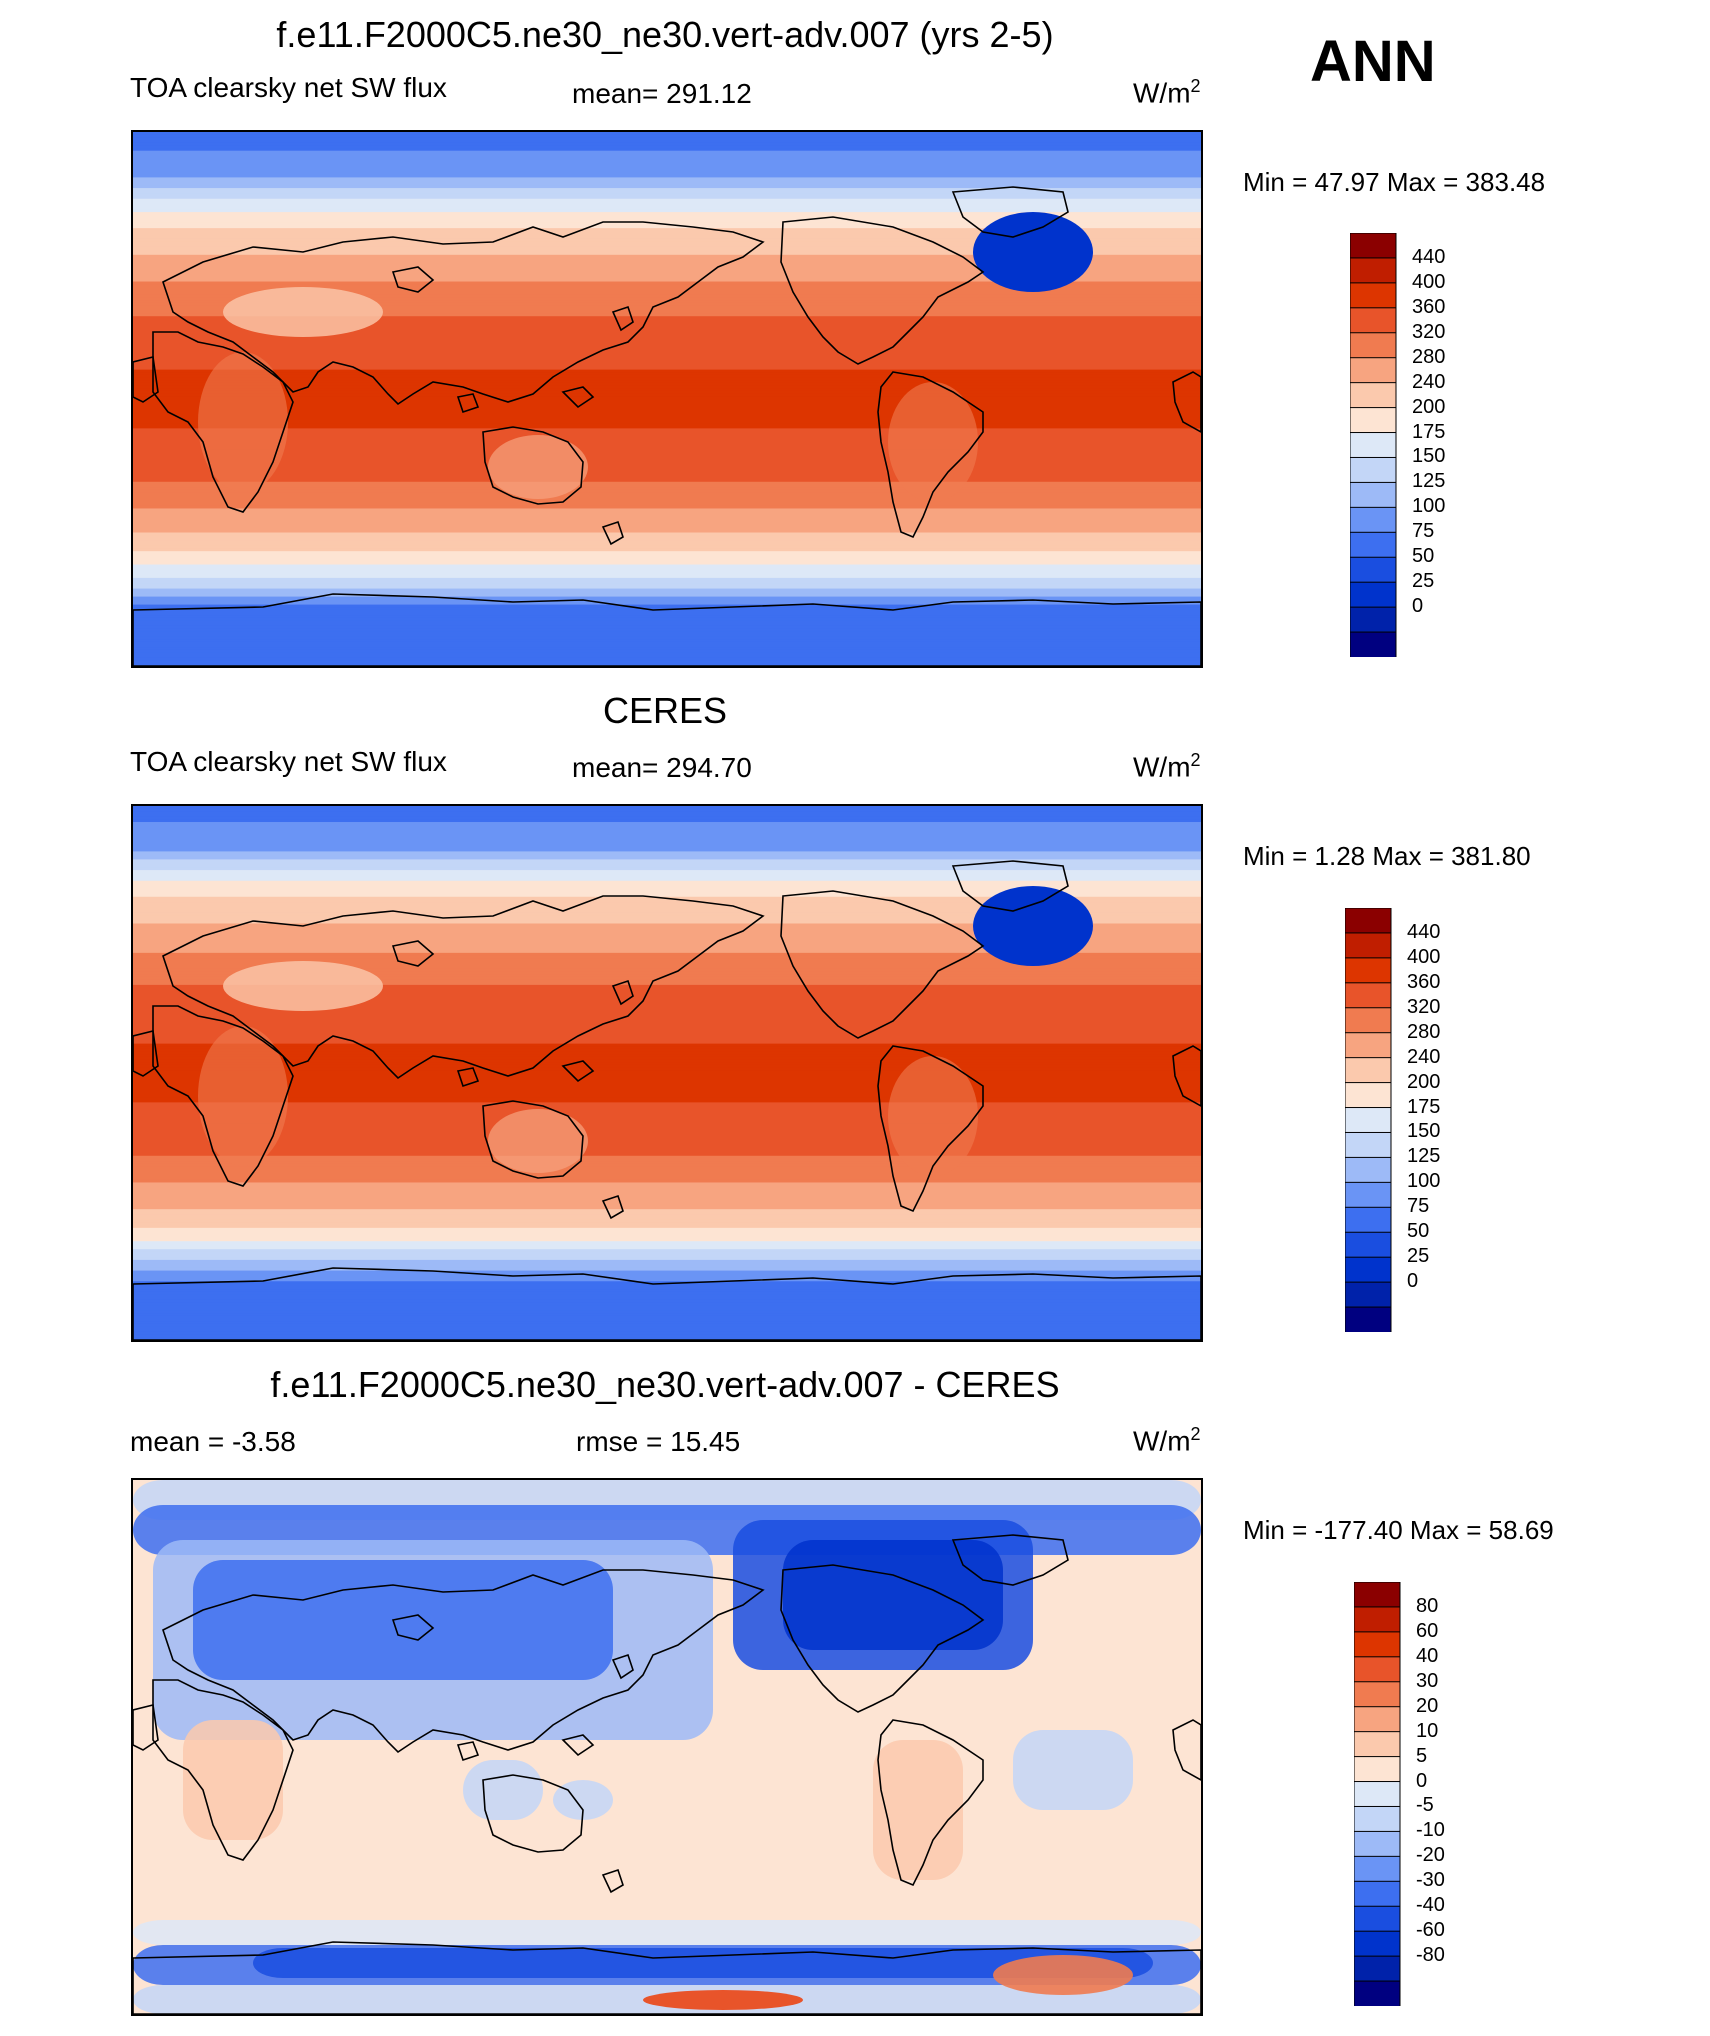 This screenshot has width=1710, height=2036. What do you see at coordinates (1387, 856) in the screenshot?
I see `panel-2-minmax: Min = 1.28 Max = 381.80` at bounding box center [1387, 856].